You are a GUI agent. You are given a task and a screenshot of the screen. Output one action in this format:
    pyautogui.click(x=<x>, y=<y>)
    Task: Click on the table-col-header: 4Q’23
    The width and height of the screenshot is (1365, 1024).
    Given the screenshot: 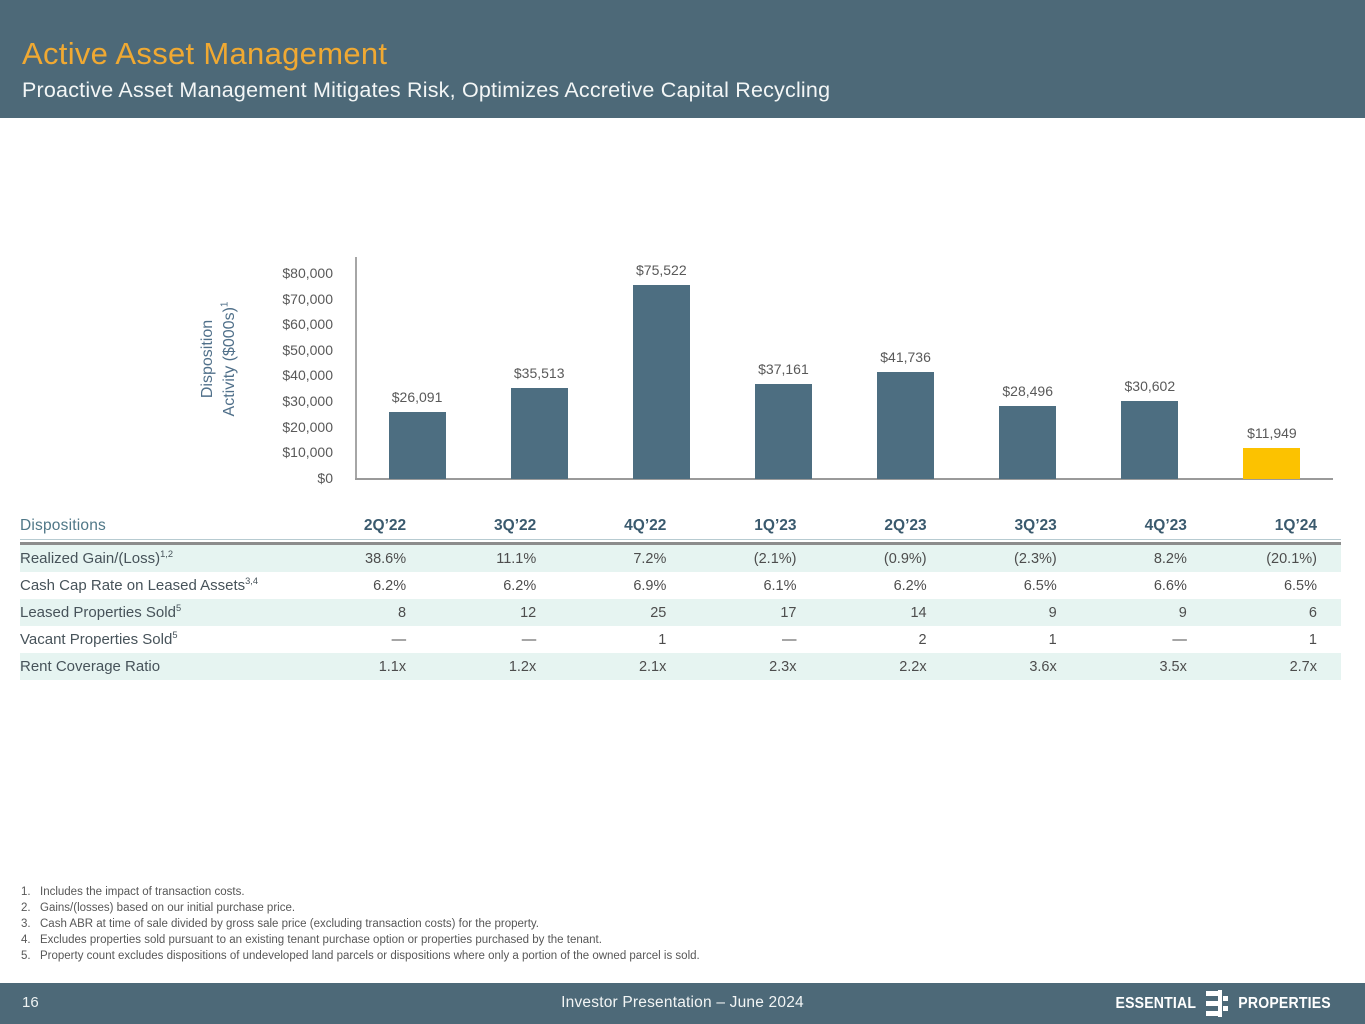 What is the action you would take?
    pyautogui.click(x=1165, y=525)
    